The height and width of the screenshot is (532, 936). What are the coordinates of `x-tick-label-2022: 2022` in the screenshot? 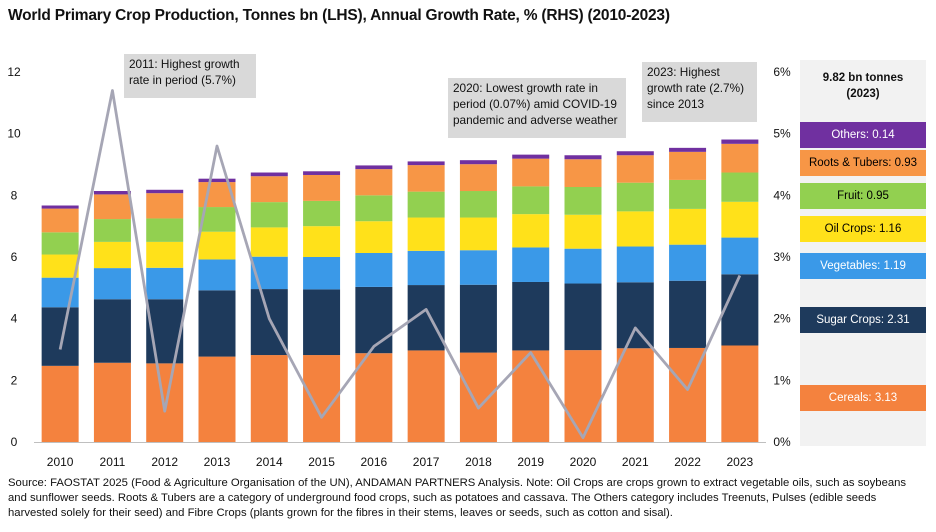 It's located at (687, 462).